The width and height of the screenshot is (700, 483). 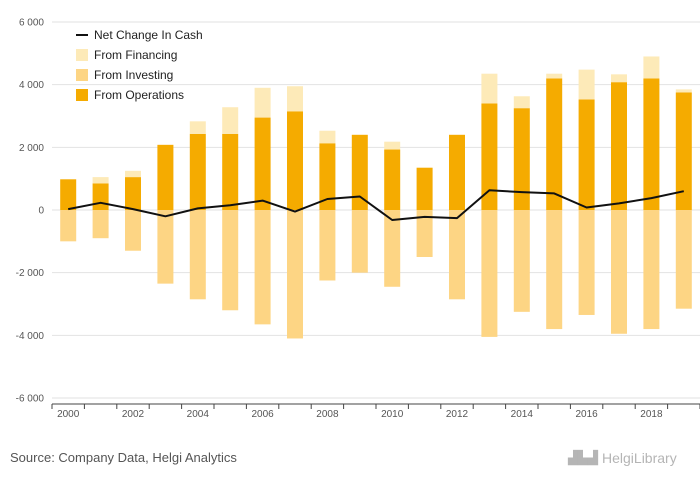 What do you see at coordinates (30, 336) in the screenshot?
I see `y-tick-label: -4 000` at bounding box center [30, 336].